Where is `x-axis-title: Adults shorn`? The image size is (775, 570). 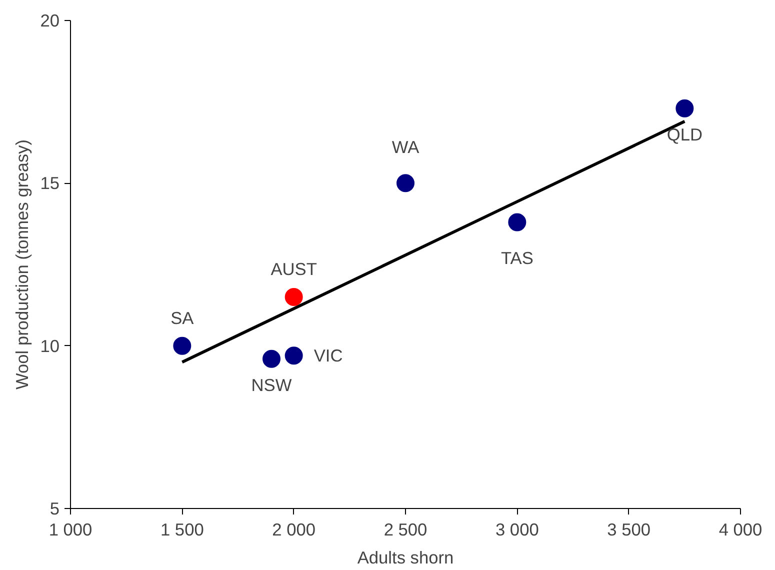 x-axis-title: Adults shorn is located at coordinates (405, 558).